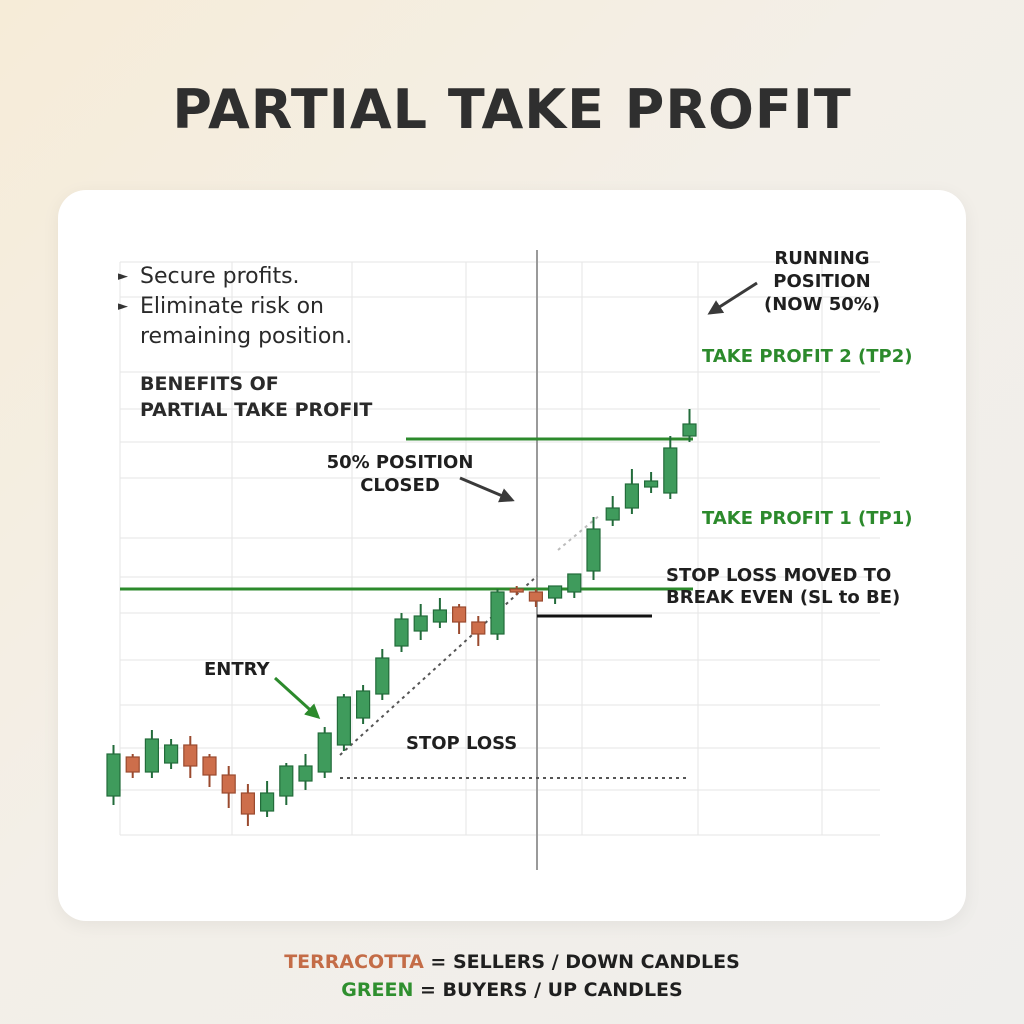 The height and width of the screenshot is (1024, 1024). I want to click on benefit-item: ► Secure profits., so click(235, 277).